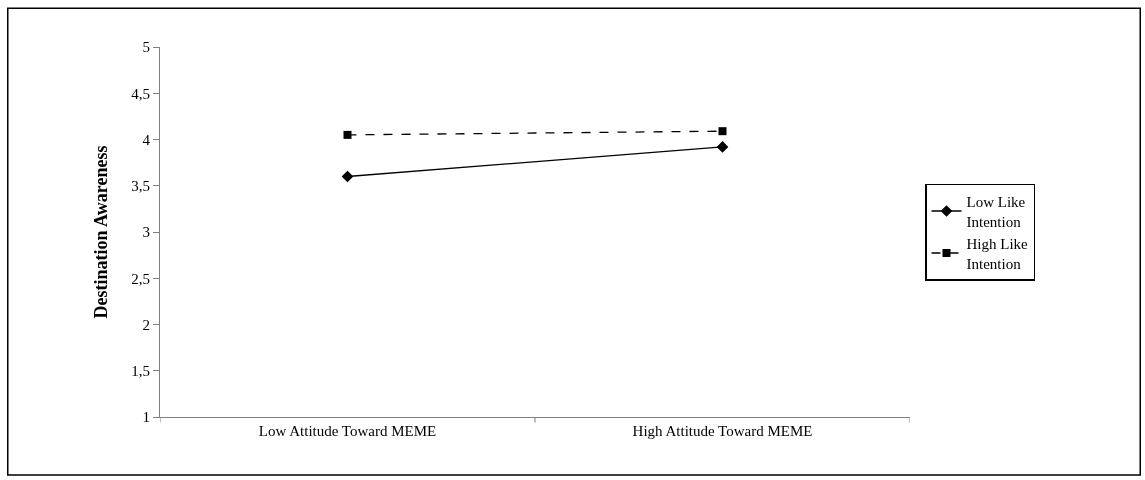 This screenshot has width=1145, height=480. Describe the element at coordinates (146, 232) in the screenshot. I see `y-tick-label: 3` at that location.